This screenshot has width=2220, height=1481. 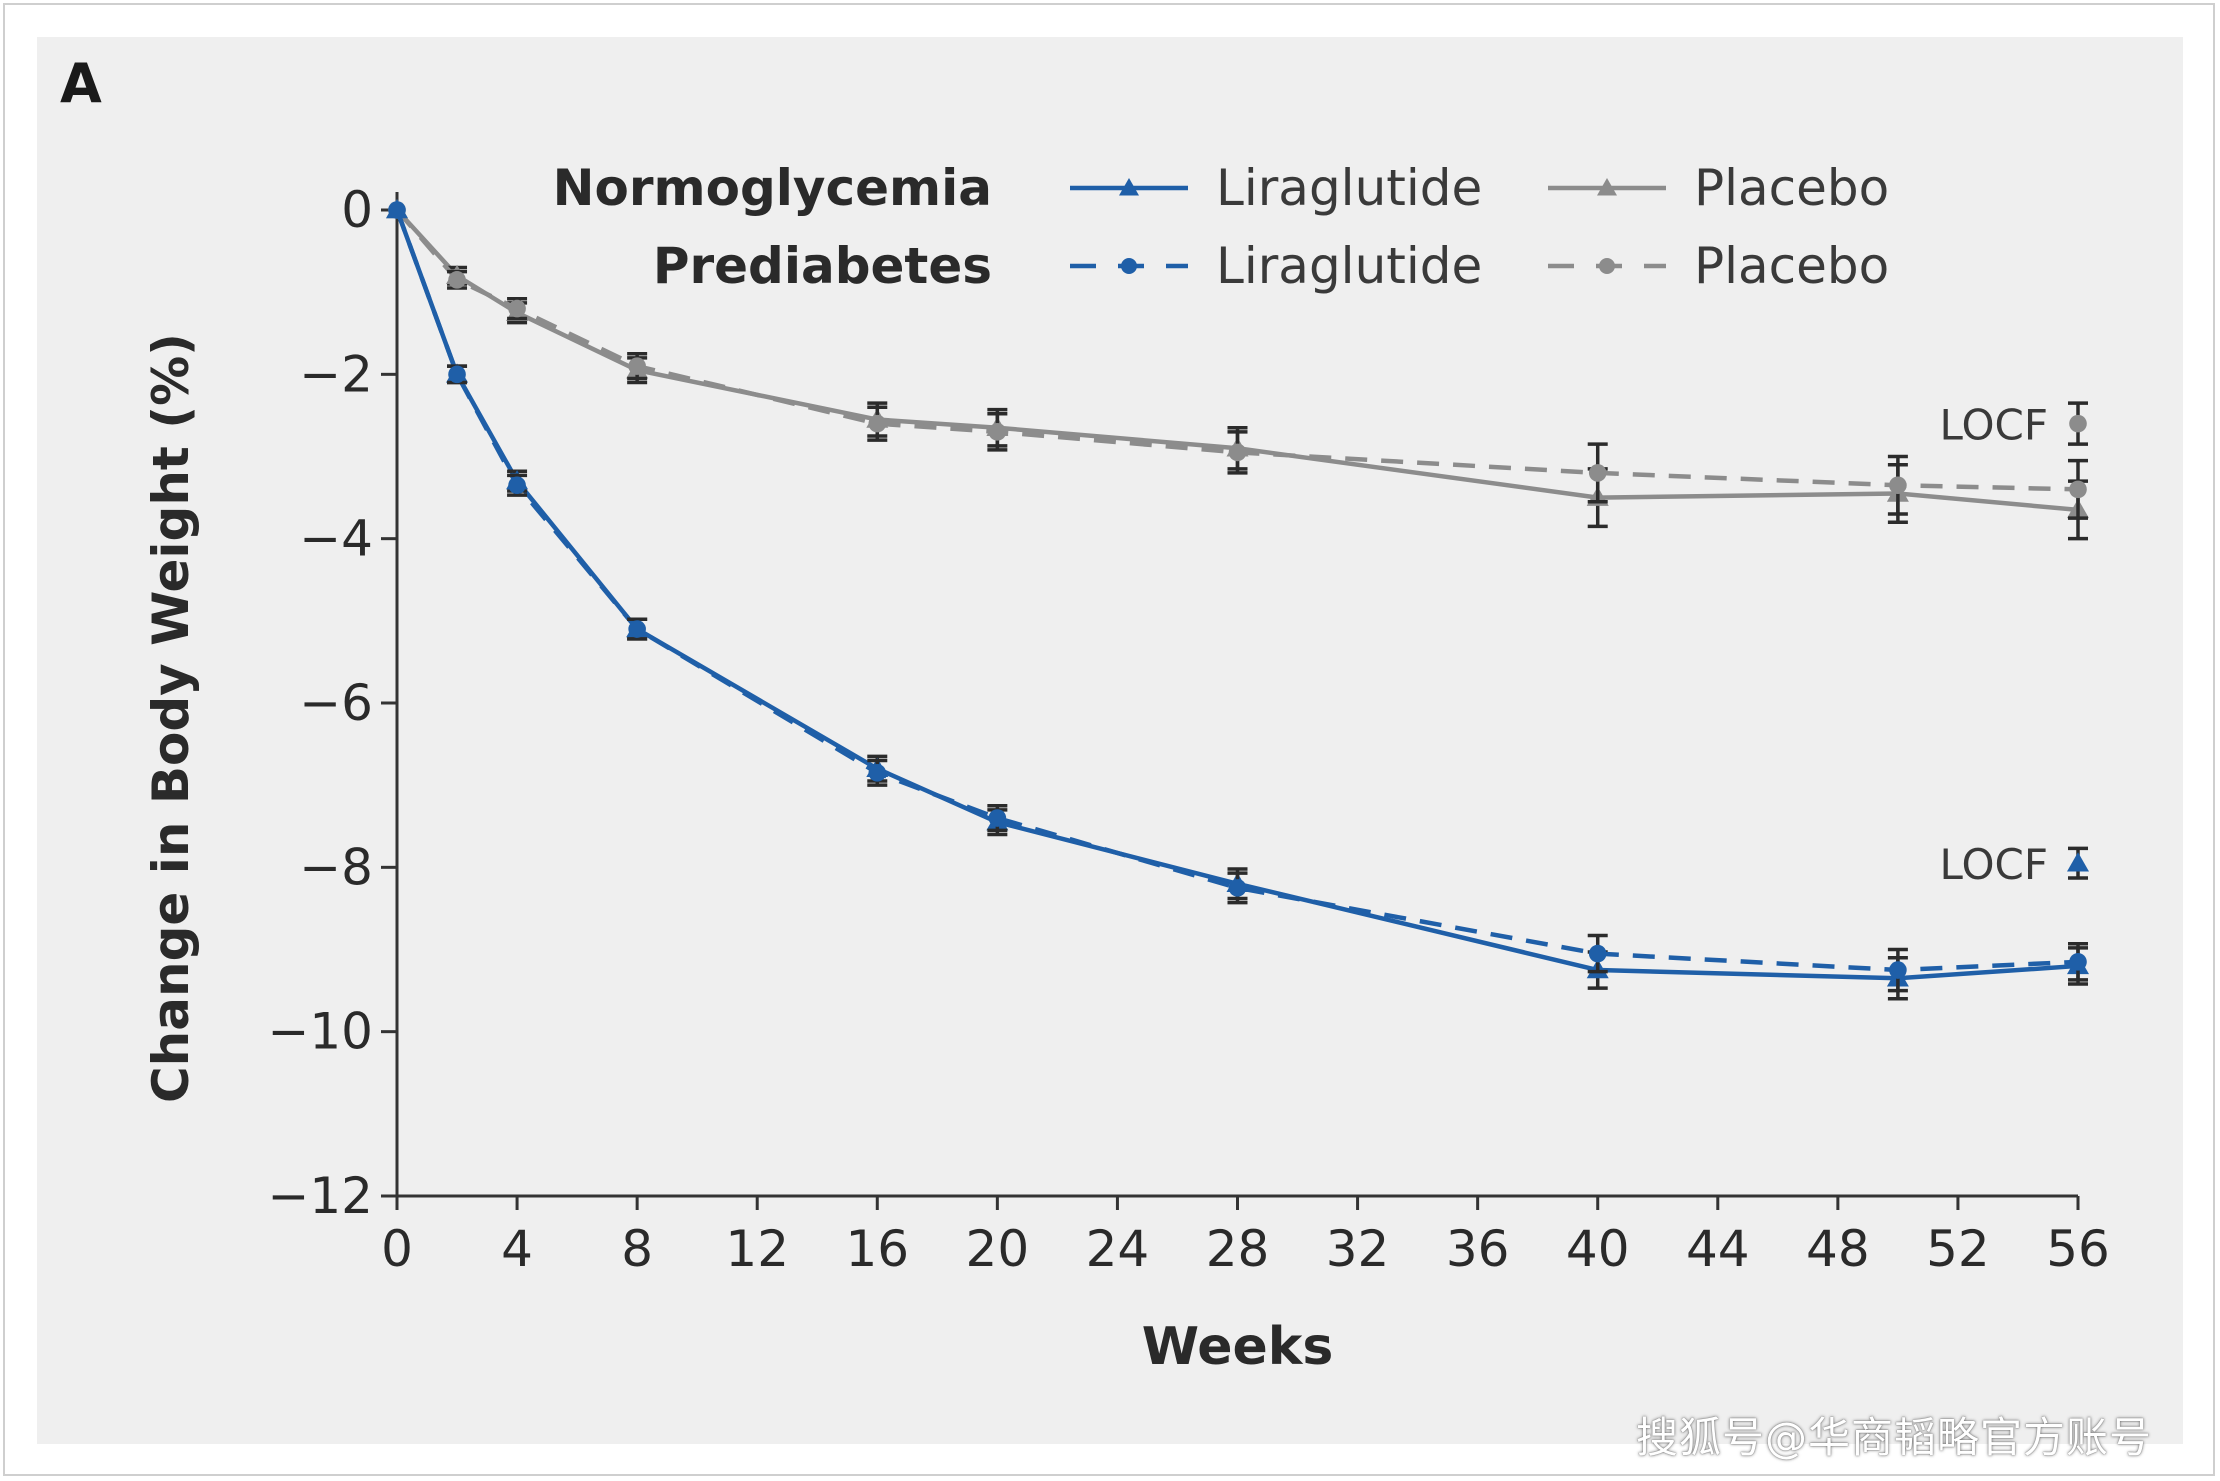 What do you see at coordinates (1718, 1249) in the screenshot?
I see `x-tick-label: 44` at bounding box center [1718, 1249].